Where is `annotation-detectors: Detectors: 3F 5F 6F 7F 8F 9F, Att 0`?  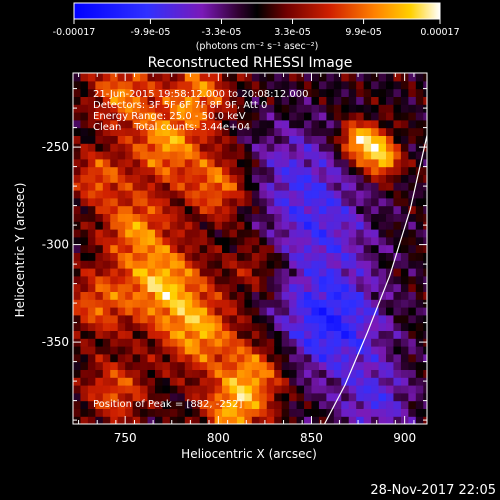
annotation-detectors: Detectors: 3F 5F 6F 7F 8F 9F, Att 0 is located at coordinates (180, 105).